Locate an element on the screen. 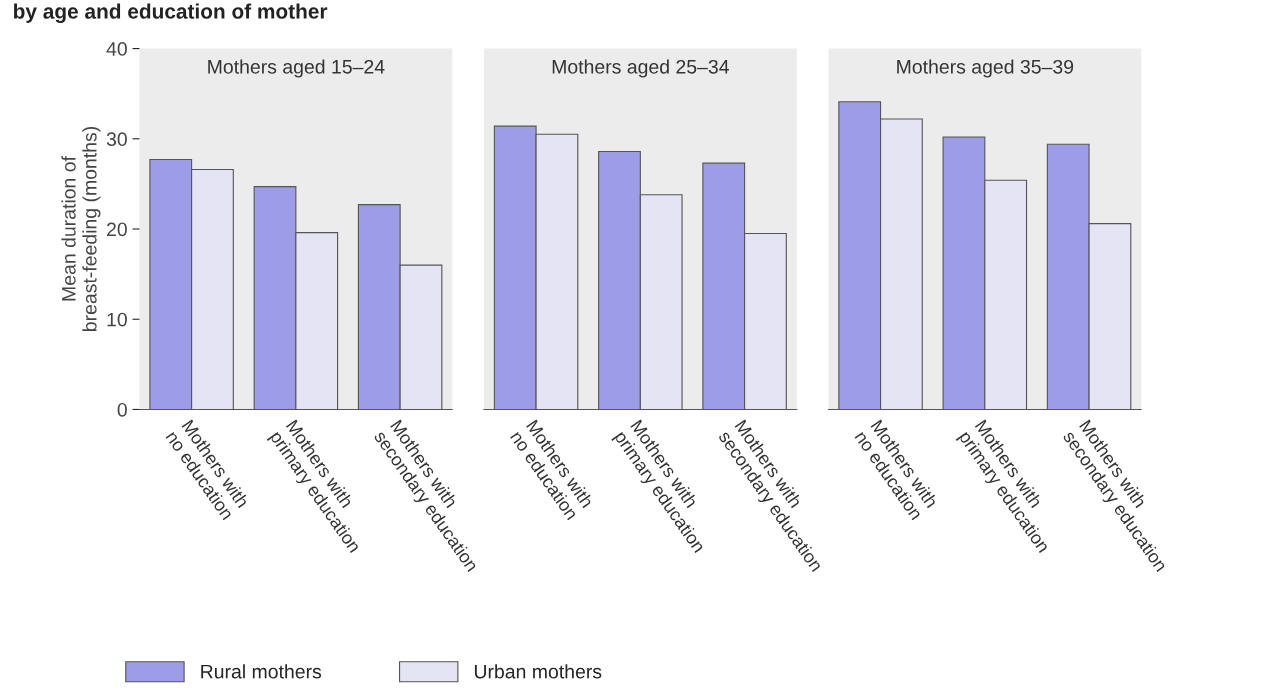 The image size is (1268, 694). y-axis-title: Mean duration of breast-feeding (months) is located at coordinates (81, 229).